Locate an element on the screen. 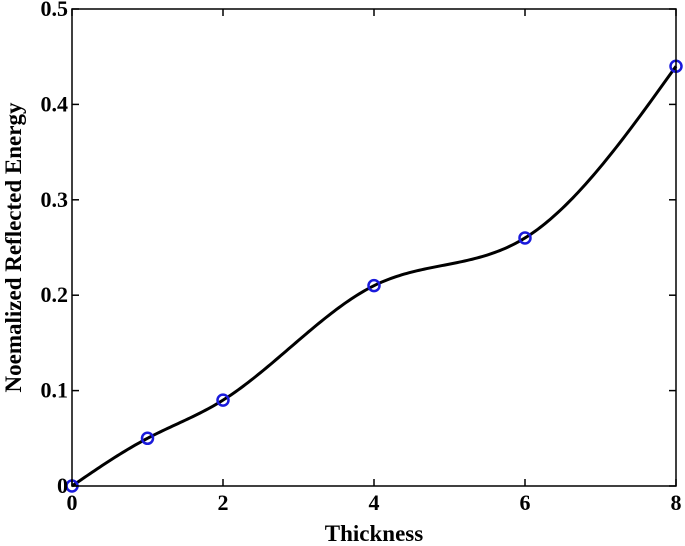 This screenshot has width=685, height=546. x-tick-label: 0 is located at coordinates (72, 502).